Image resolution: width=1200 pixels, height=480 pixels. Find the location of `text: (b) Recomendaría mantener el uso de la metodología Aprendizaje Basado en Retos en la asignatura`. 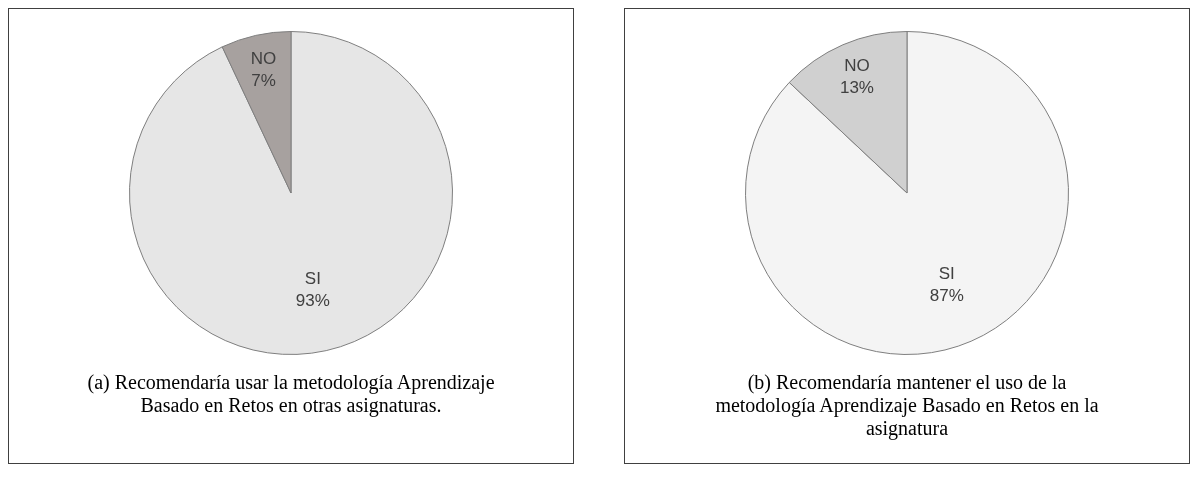

text: (b) Recomendaría mantener el uso de la metodología Aprendizaje Basado en Retos en la asignatura is located at coordinates (907, 405).